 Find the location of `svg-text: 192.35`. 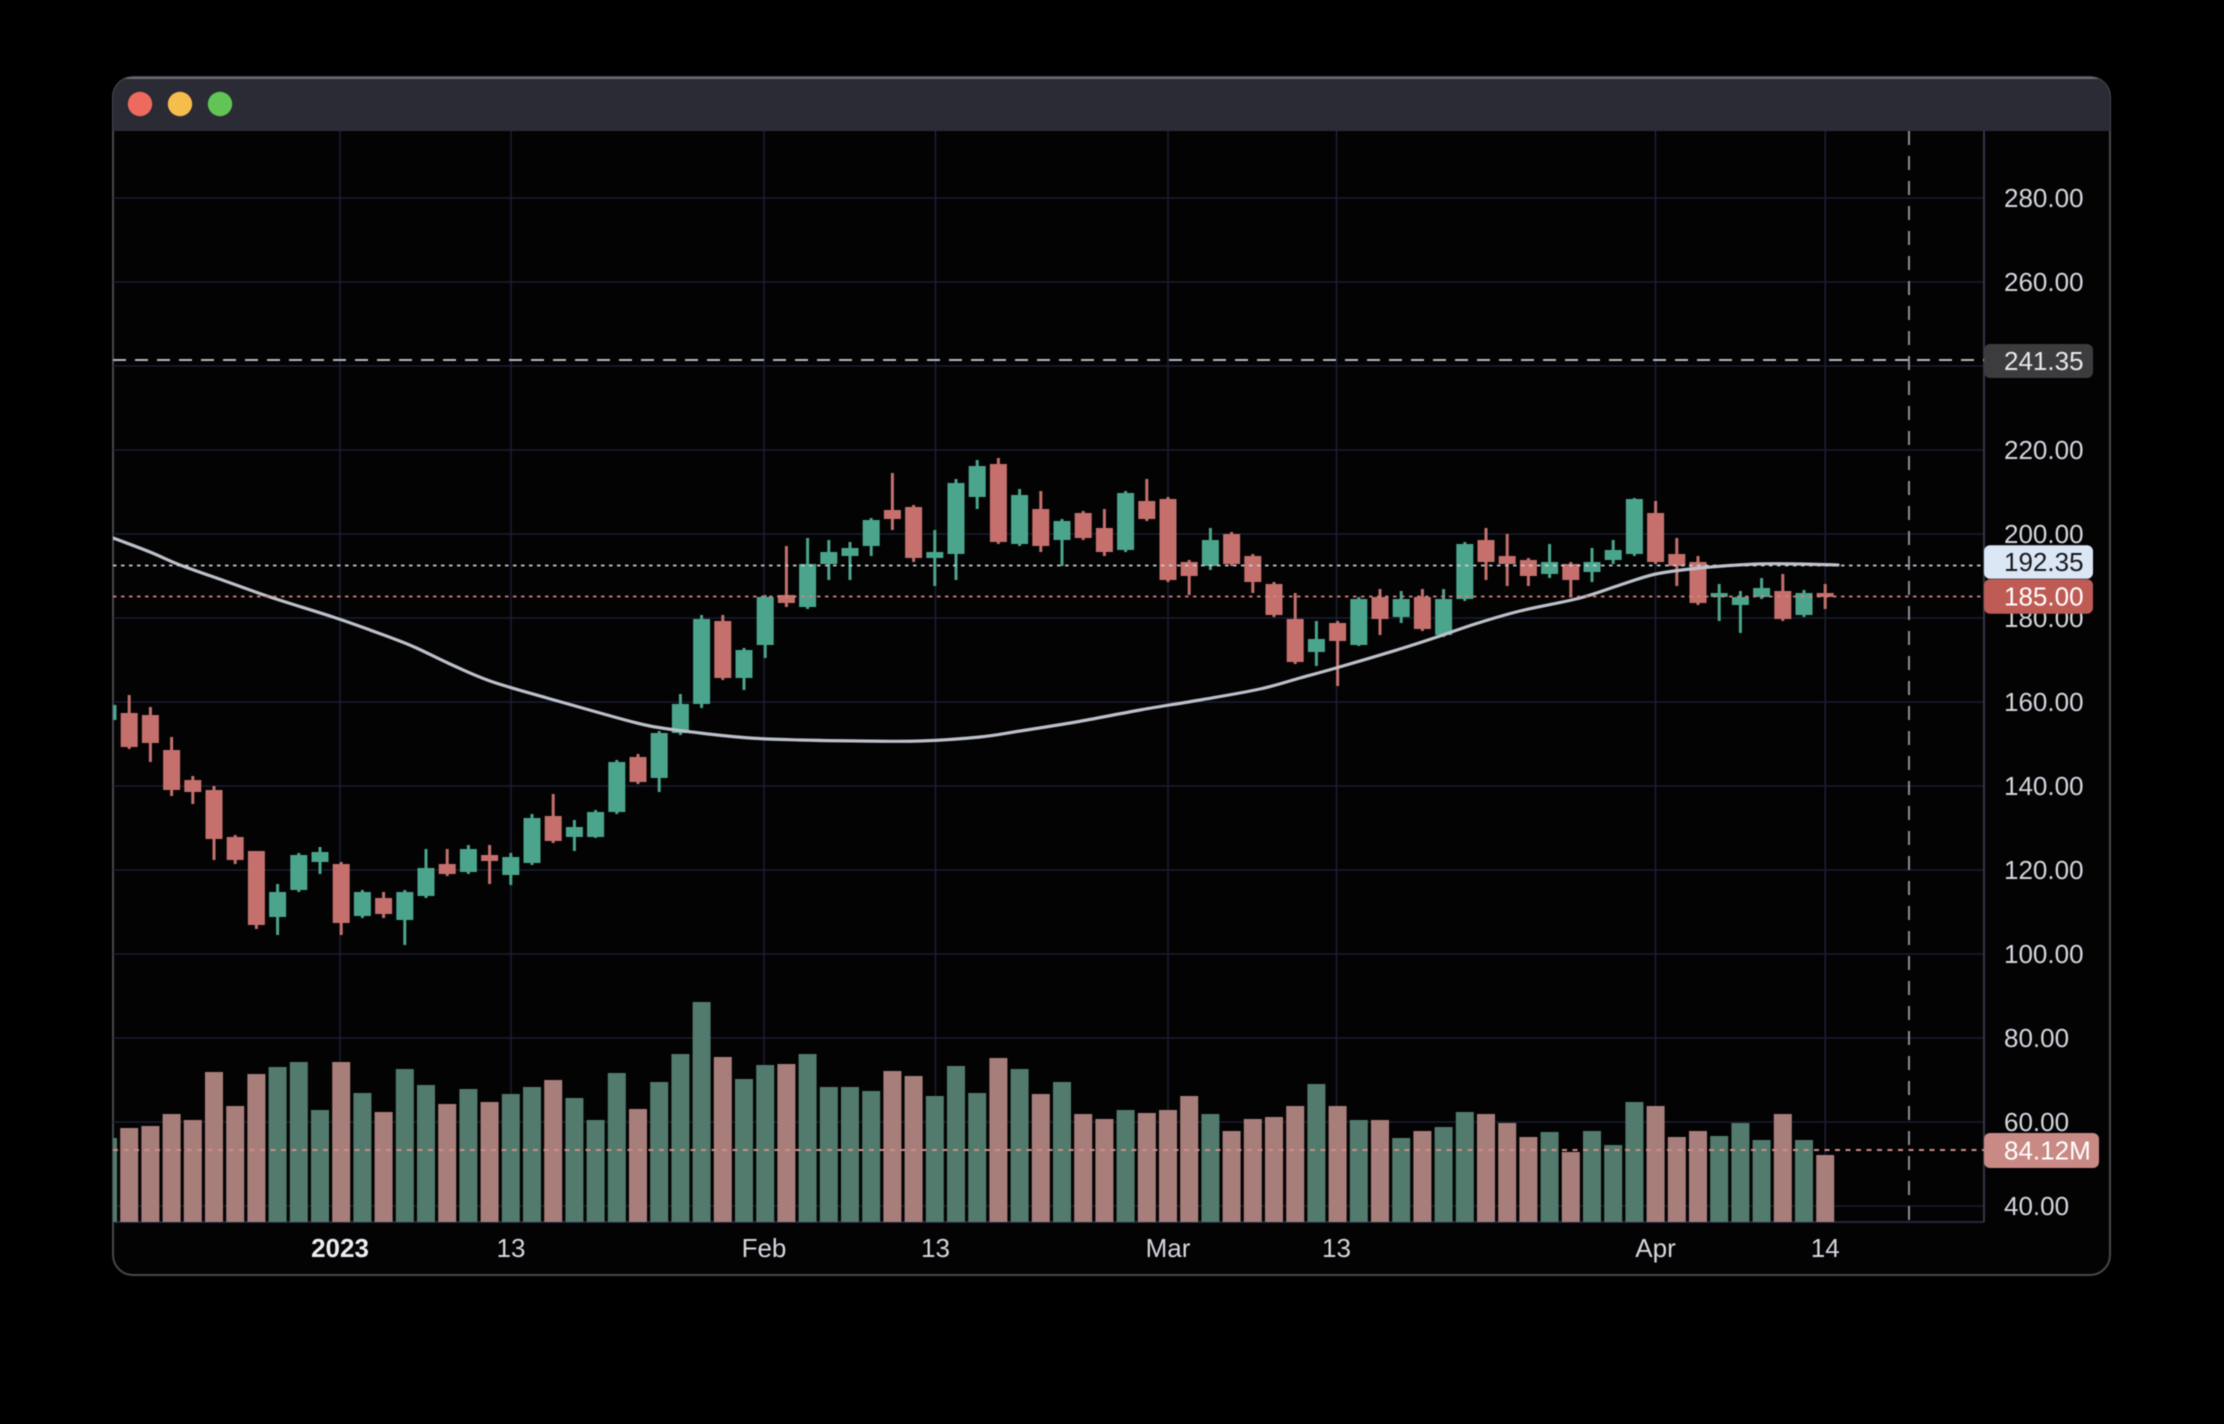

svg-text: 192.35 is located at coordinates (2044, 562).